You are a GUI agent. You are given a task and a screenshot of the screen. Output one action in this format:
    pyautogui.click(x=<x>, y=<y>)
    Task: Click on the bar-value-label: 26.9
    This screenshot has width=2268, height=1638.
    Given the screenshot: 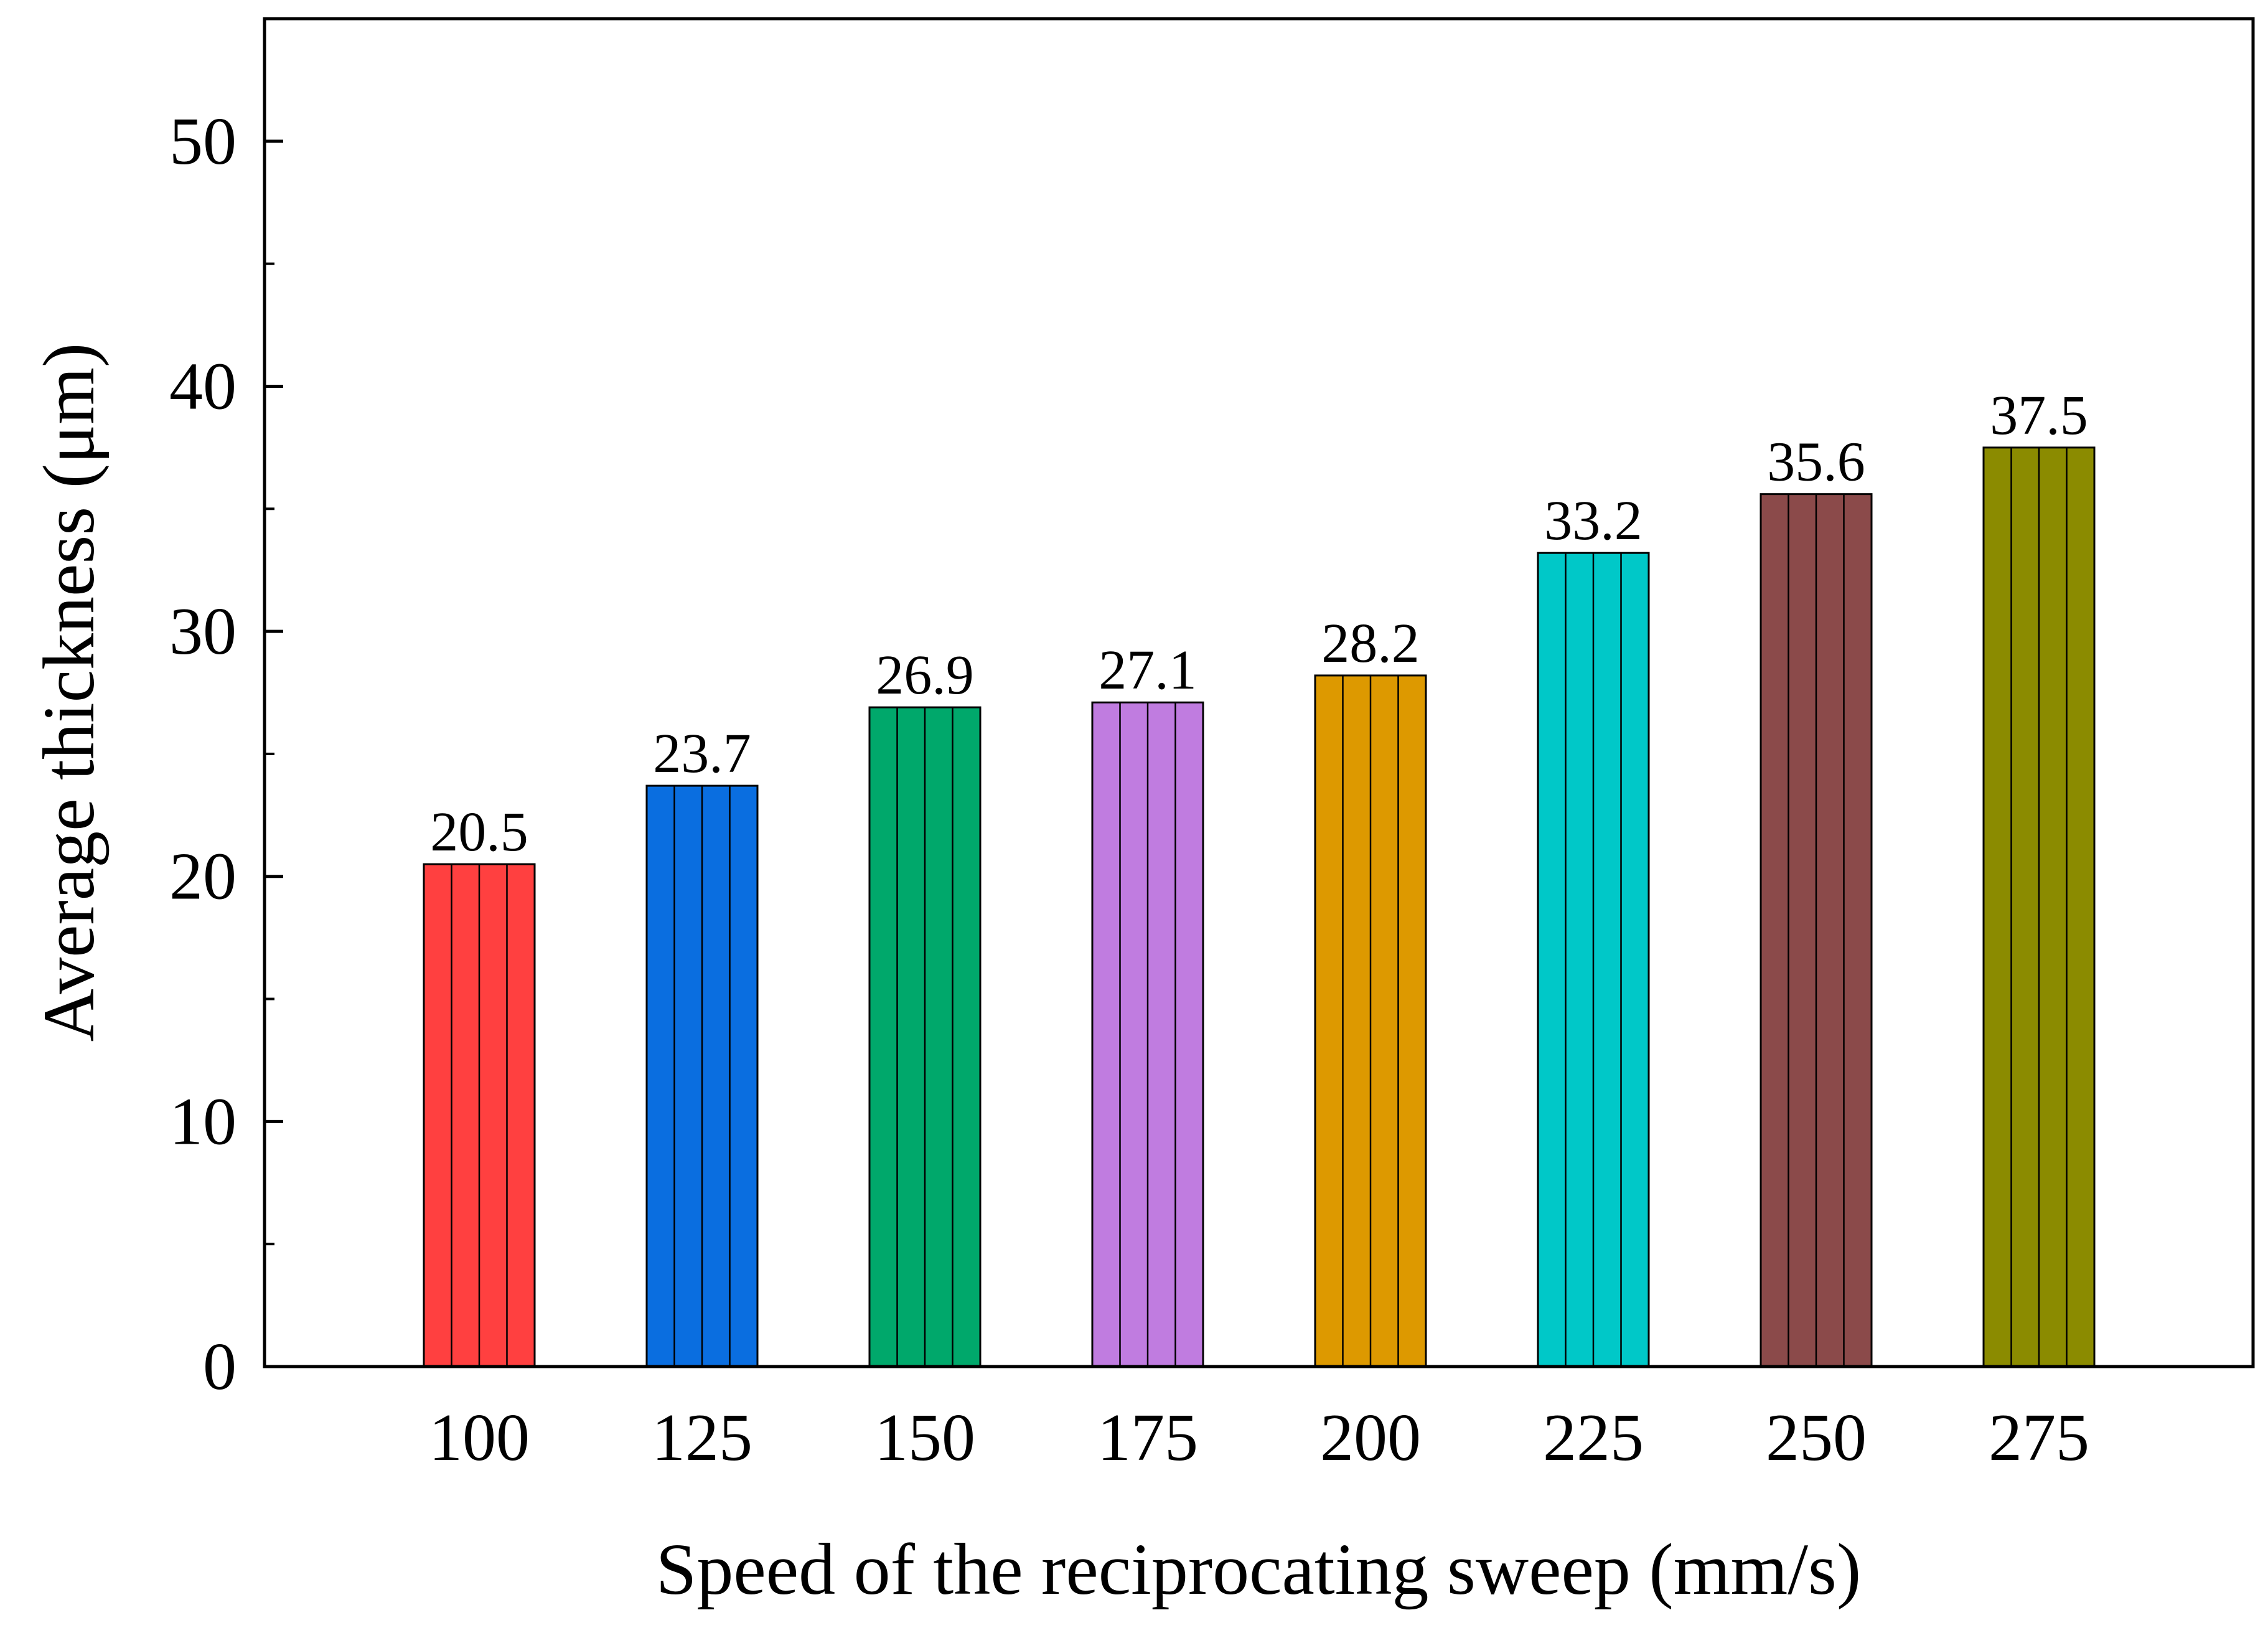 What is the action you would take?
    pyautogui.click(x=925, y=675)
    